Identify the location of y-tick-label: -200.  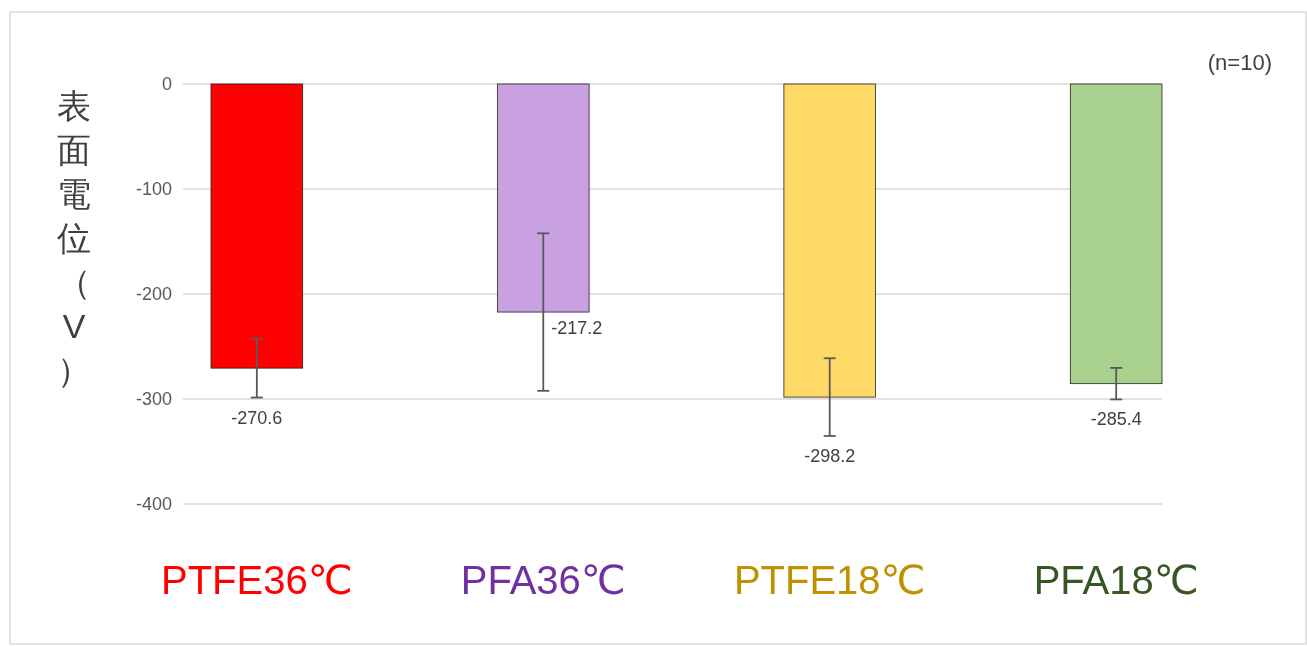
(153, 294).